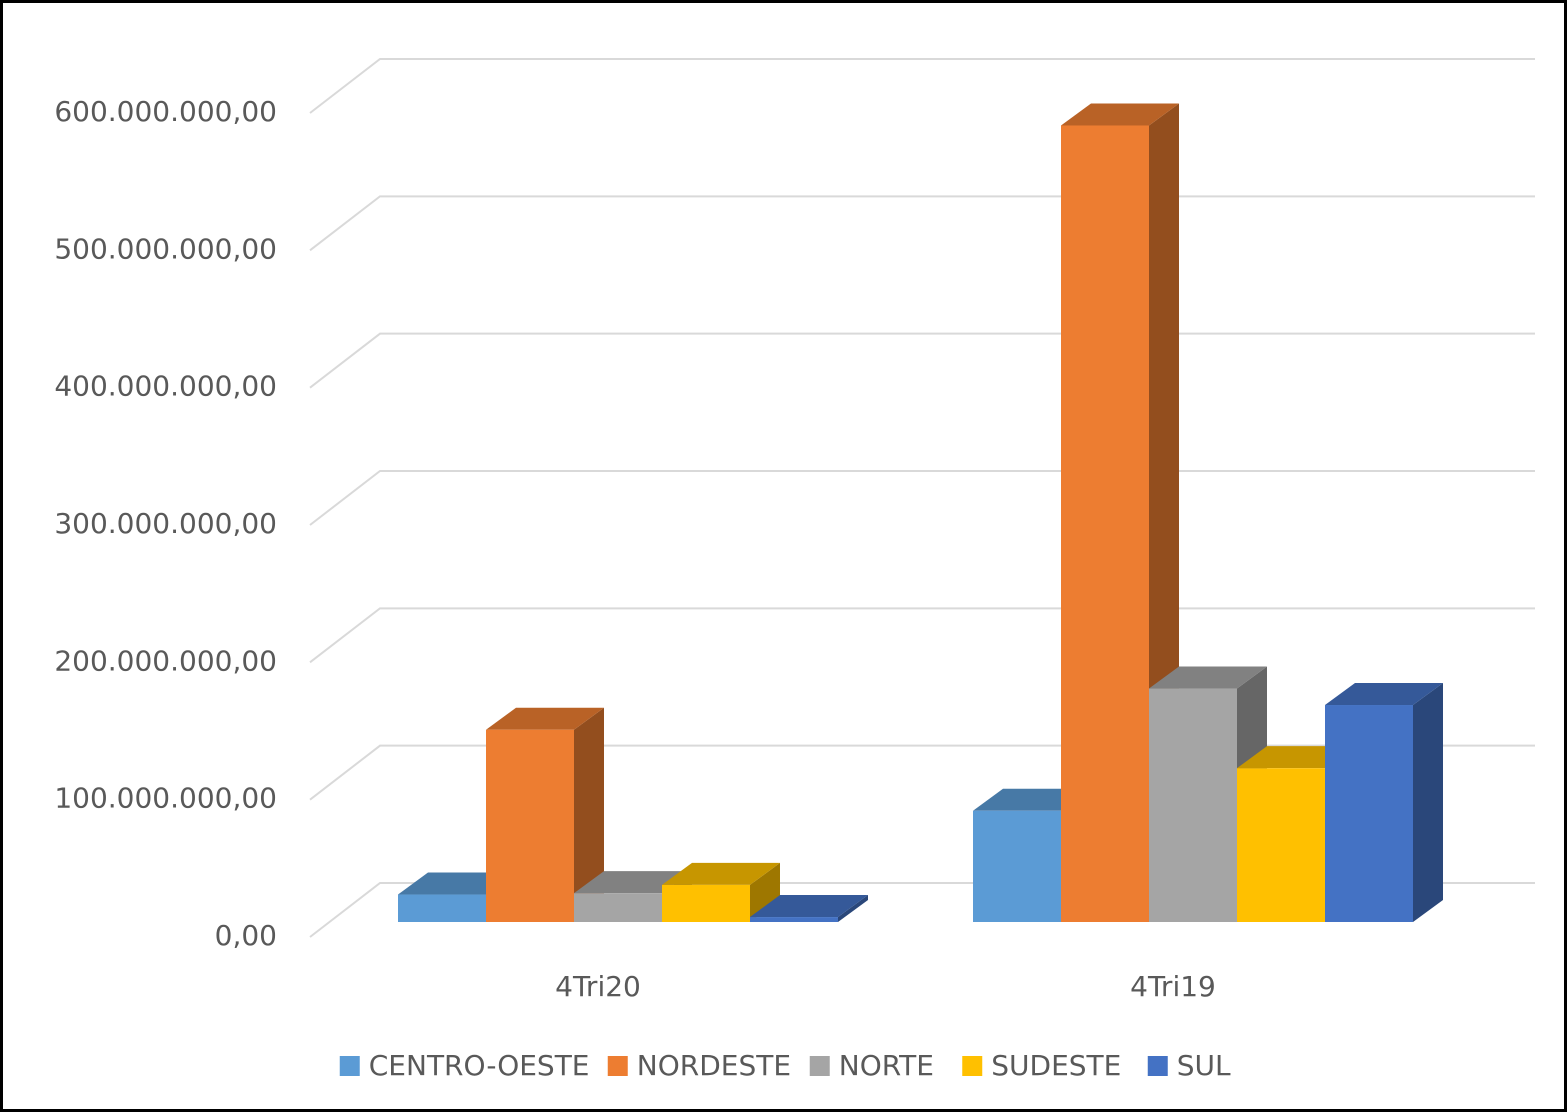  Describe the element at coordinates (165, 386) in the screenshot. I see `y-tick-label: 400.000.000,00` at that location.